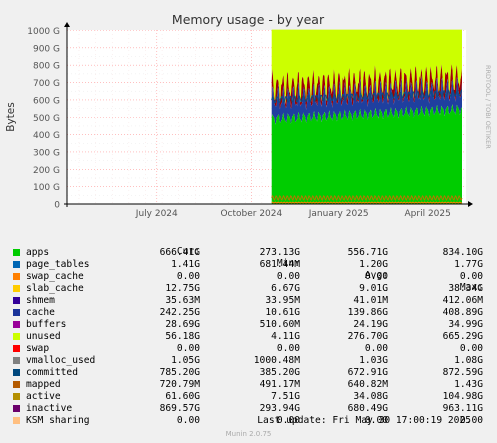  Describe the element at coordinates (43, 32) in the screenshot. I see `y-tick-label: 1000 G` at that location.